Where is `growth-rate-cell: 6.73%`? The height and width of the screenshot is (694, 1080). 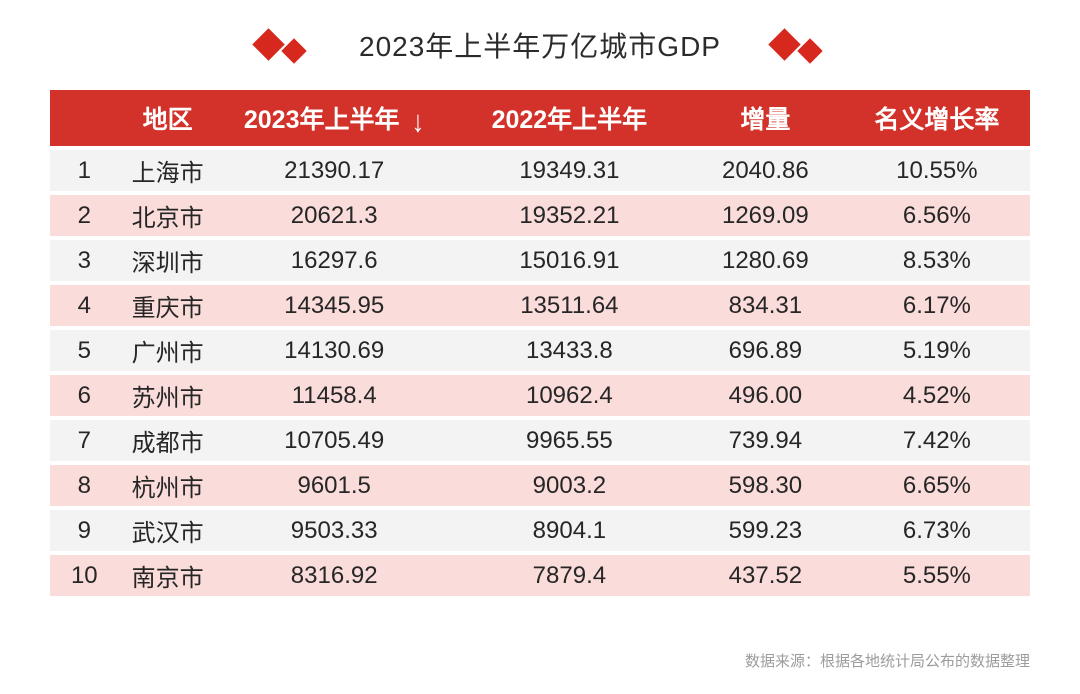
growth-rate-cell: 6.73% is located at coordinates (936, 531).